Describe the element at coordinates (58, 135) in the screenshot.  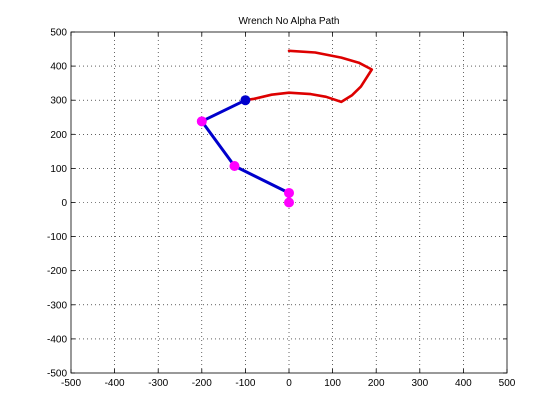
I see `y-tick-label: 200` at that location.